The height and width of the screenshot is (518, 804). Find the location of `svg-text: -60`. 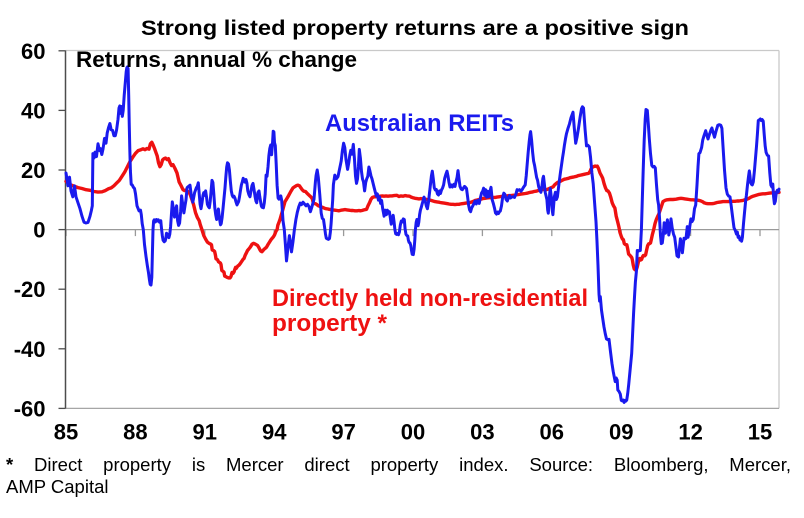

svg-text: -60 is located at coordinates (30, 408).